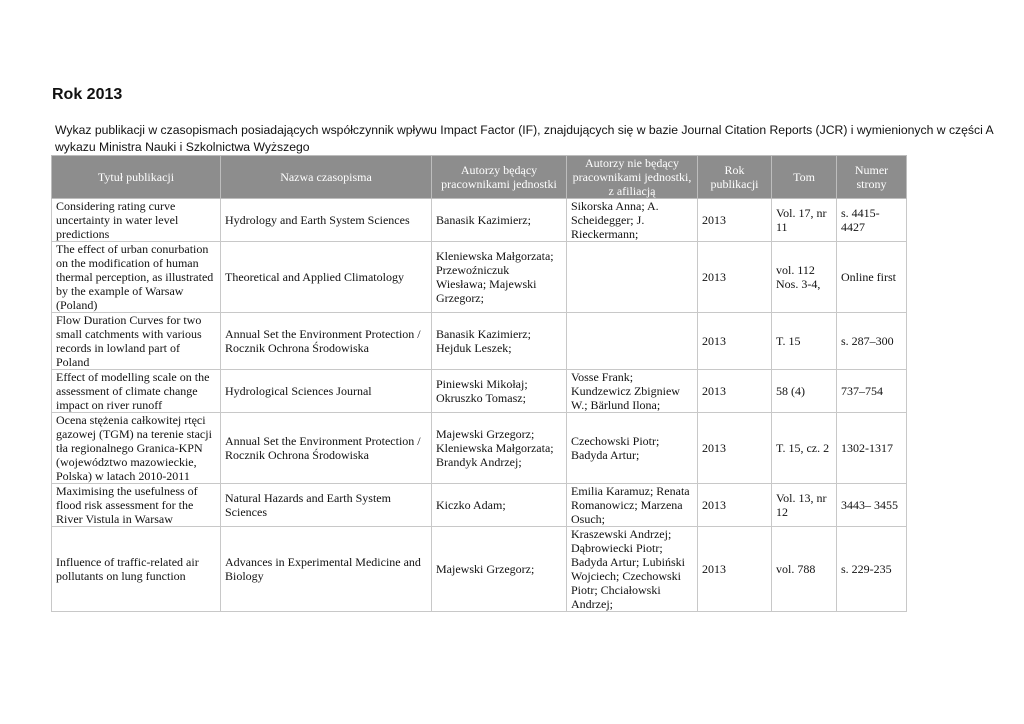  I want to click on header-title: Tytuł publikacji, so click(136, 177).